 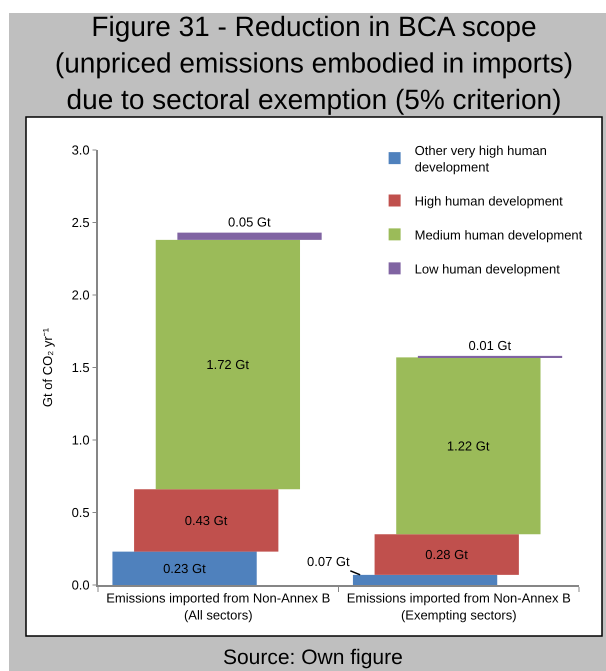 I want to click on data-label: 0.43 Gt, so click(x=206, y=520).